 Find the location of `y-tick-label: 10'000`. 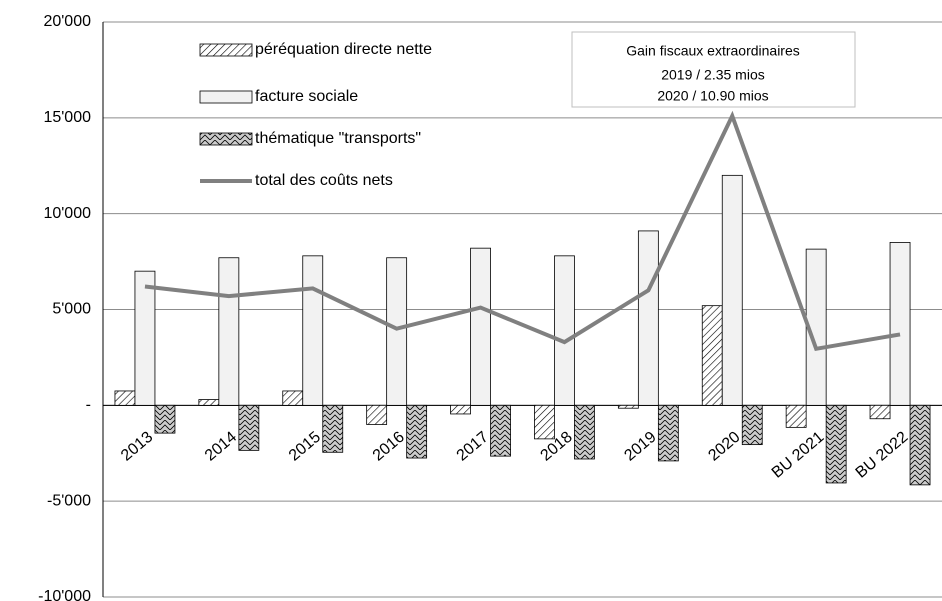

y-tick-label: 10'000 is located at coordinates (67, 213).